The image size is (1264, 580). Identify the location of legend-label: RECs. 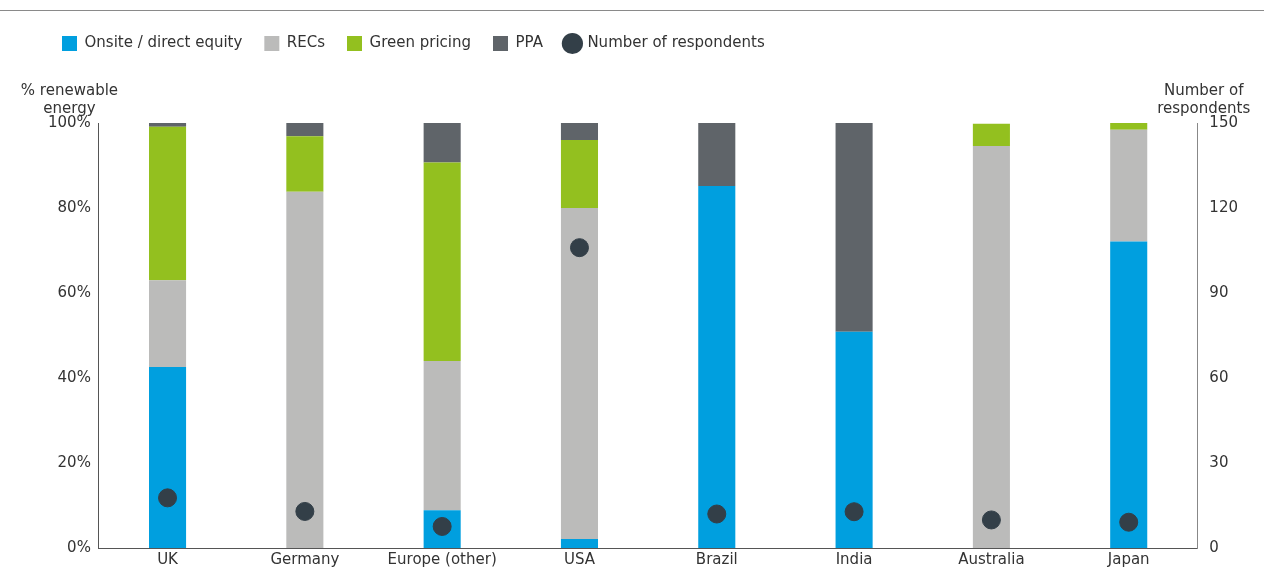
(306, 42).